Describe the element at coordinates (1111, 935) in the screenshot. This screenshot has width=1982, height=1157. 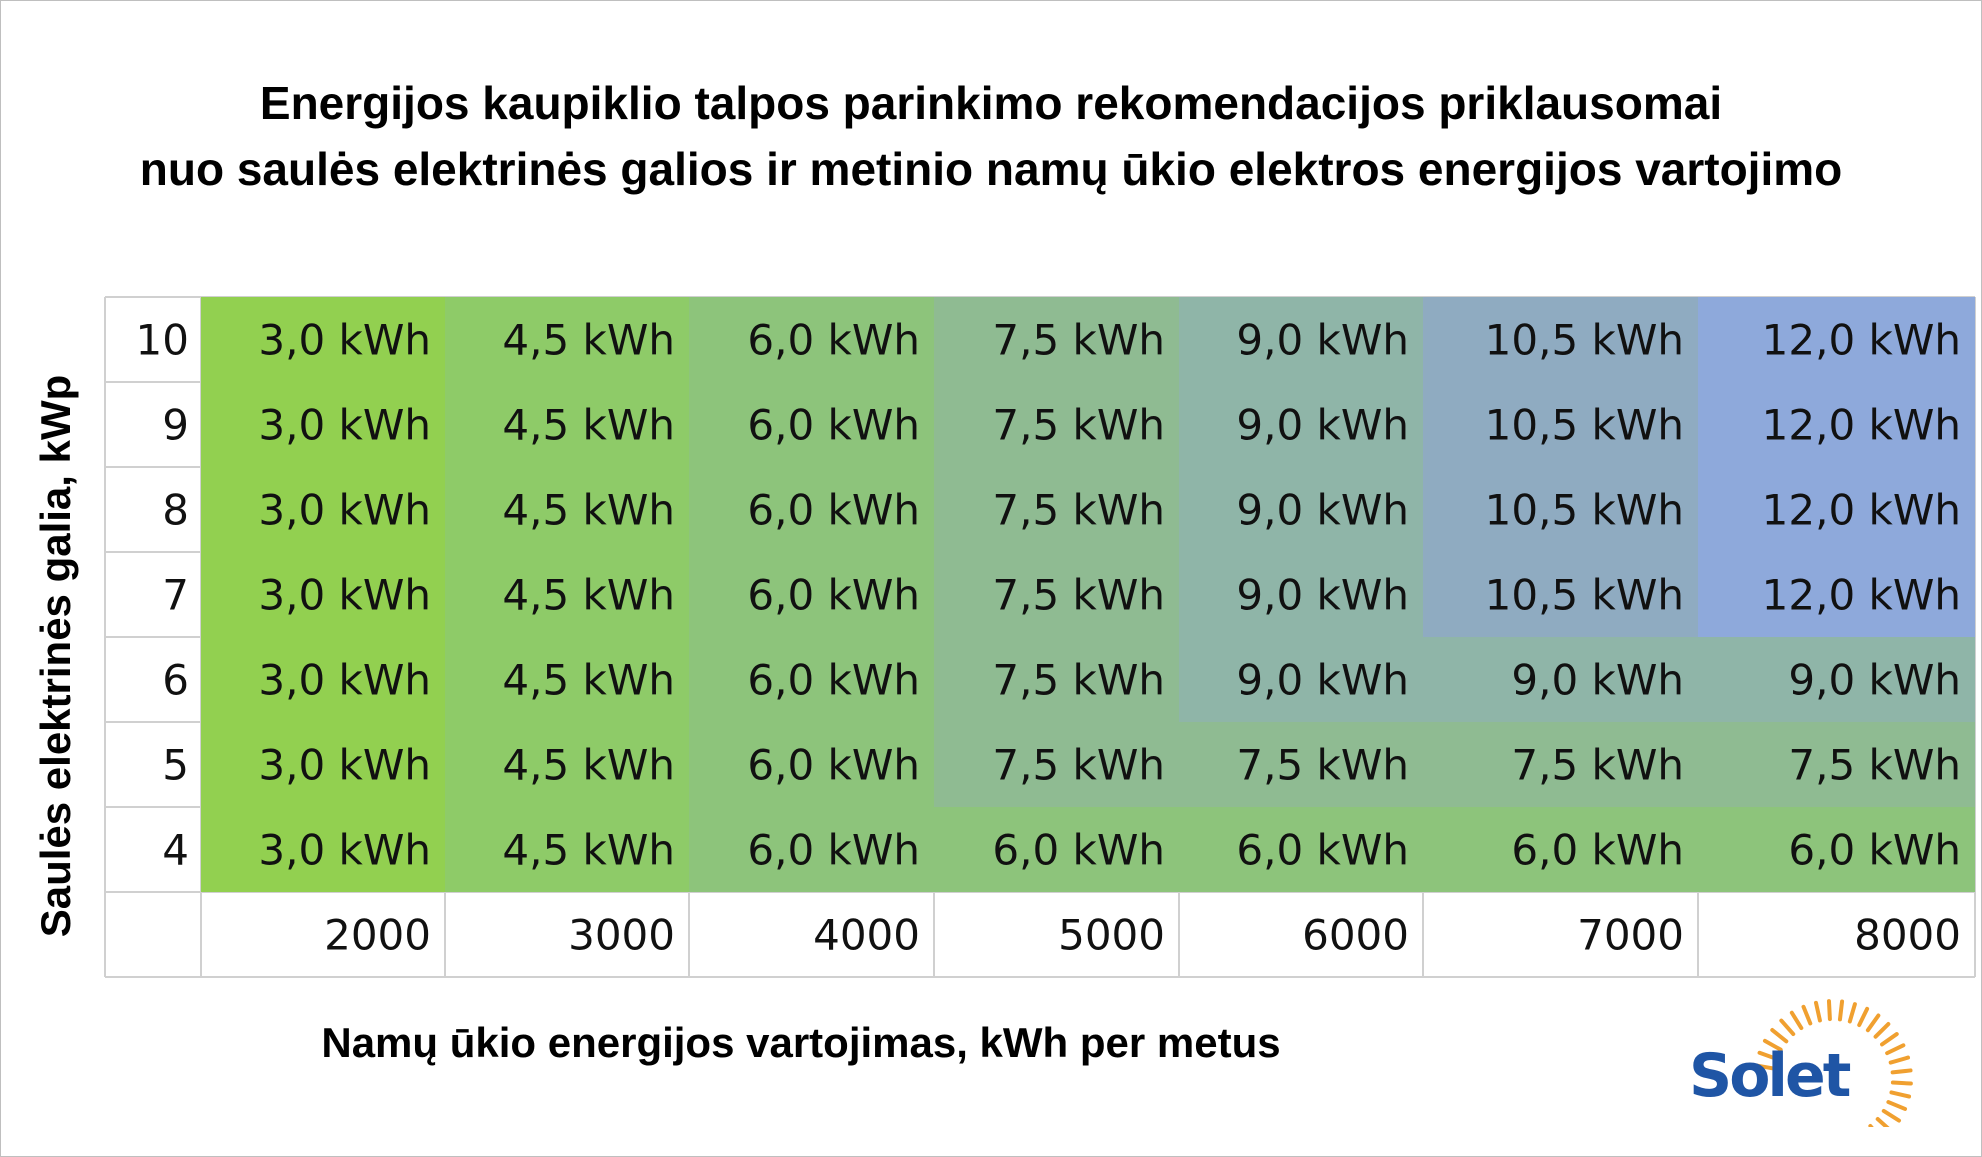
I see `column-label: 5000` at that location.